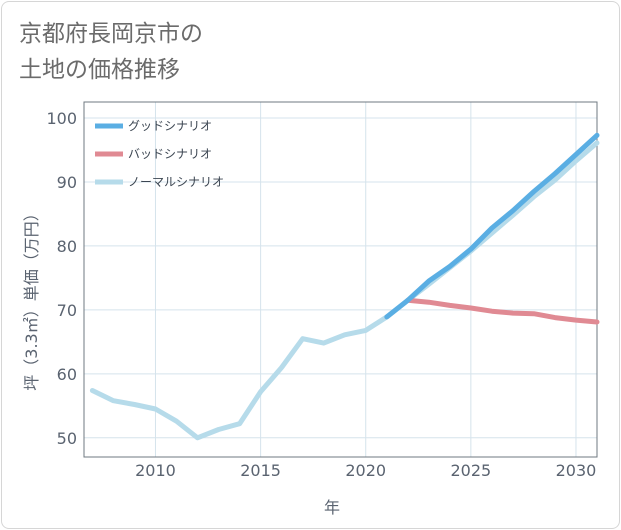  Describe the element at coordinates (365, 470) in the screenshot. I see `x-tick-label-2020: 2020` at that location.